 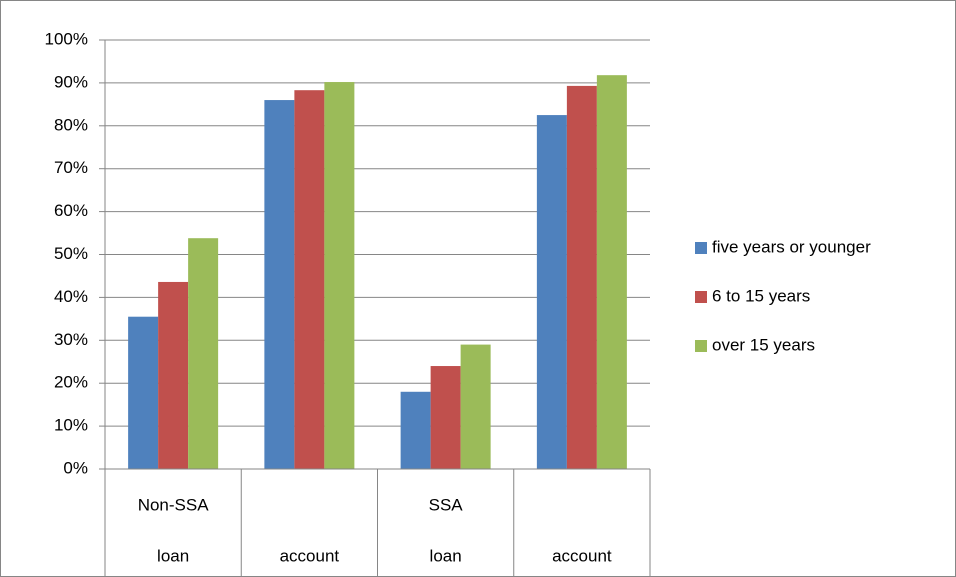 What do you see at coordinates (761, 295) in the screenshot?
I see `legend-label: 6 to 15 years` at bounding box center [761, 295].